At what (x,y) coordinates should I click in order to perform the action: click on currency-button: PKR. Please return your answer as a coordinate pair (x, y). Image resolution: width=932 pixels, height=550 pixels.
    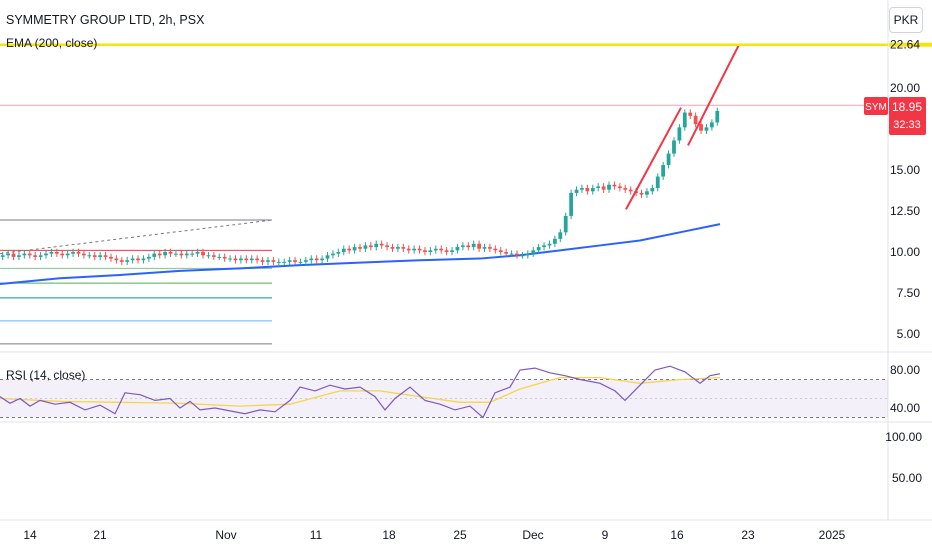
    Looking at the image, I should click on (906, 20).